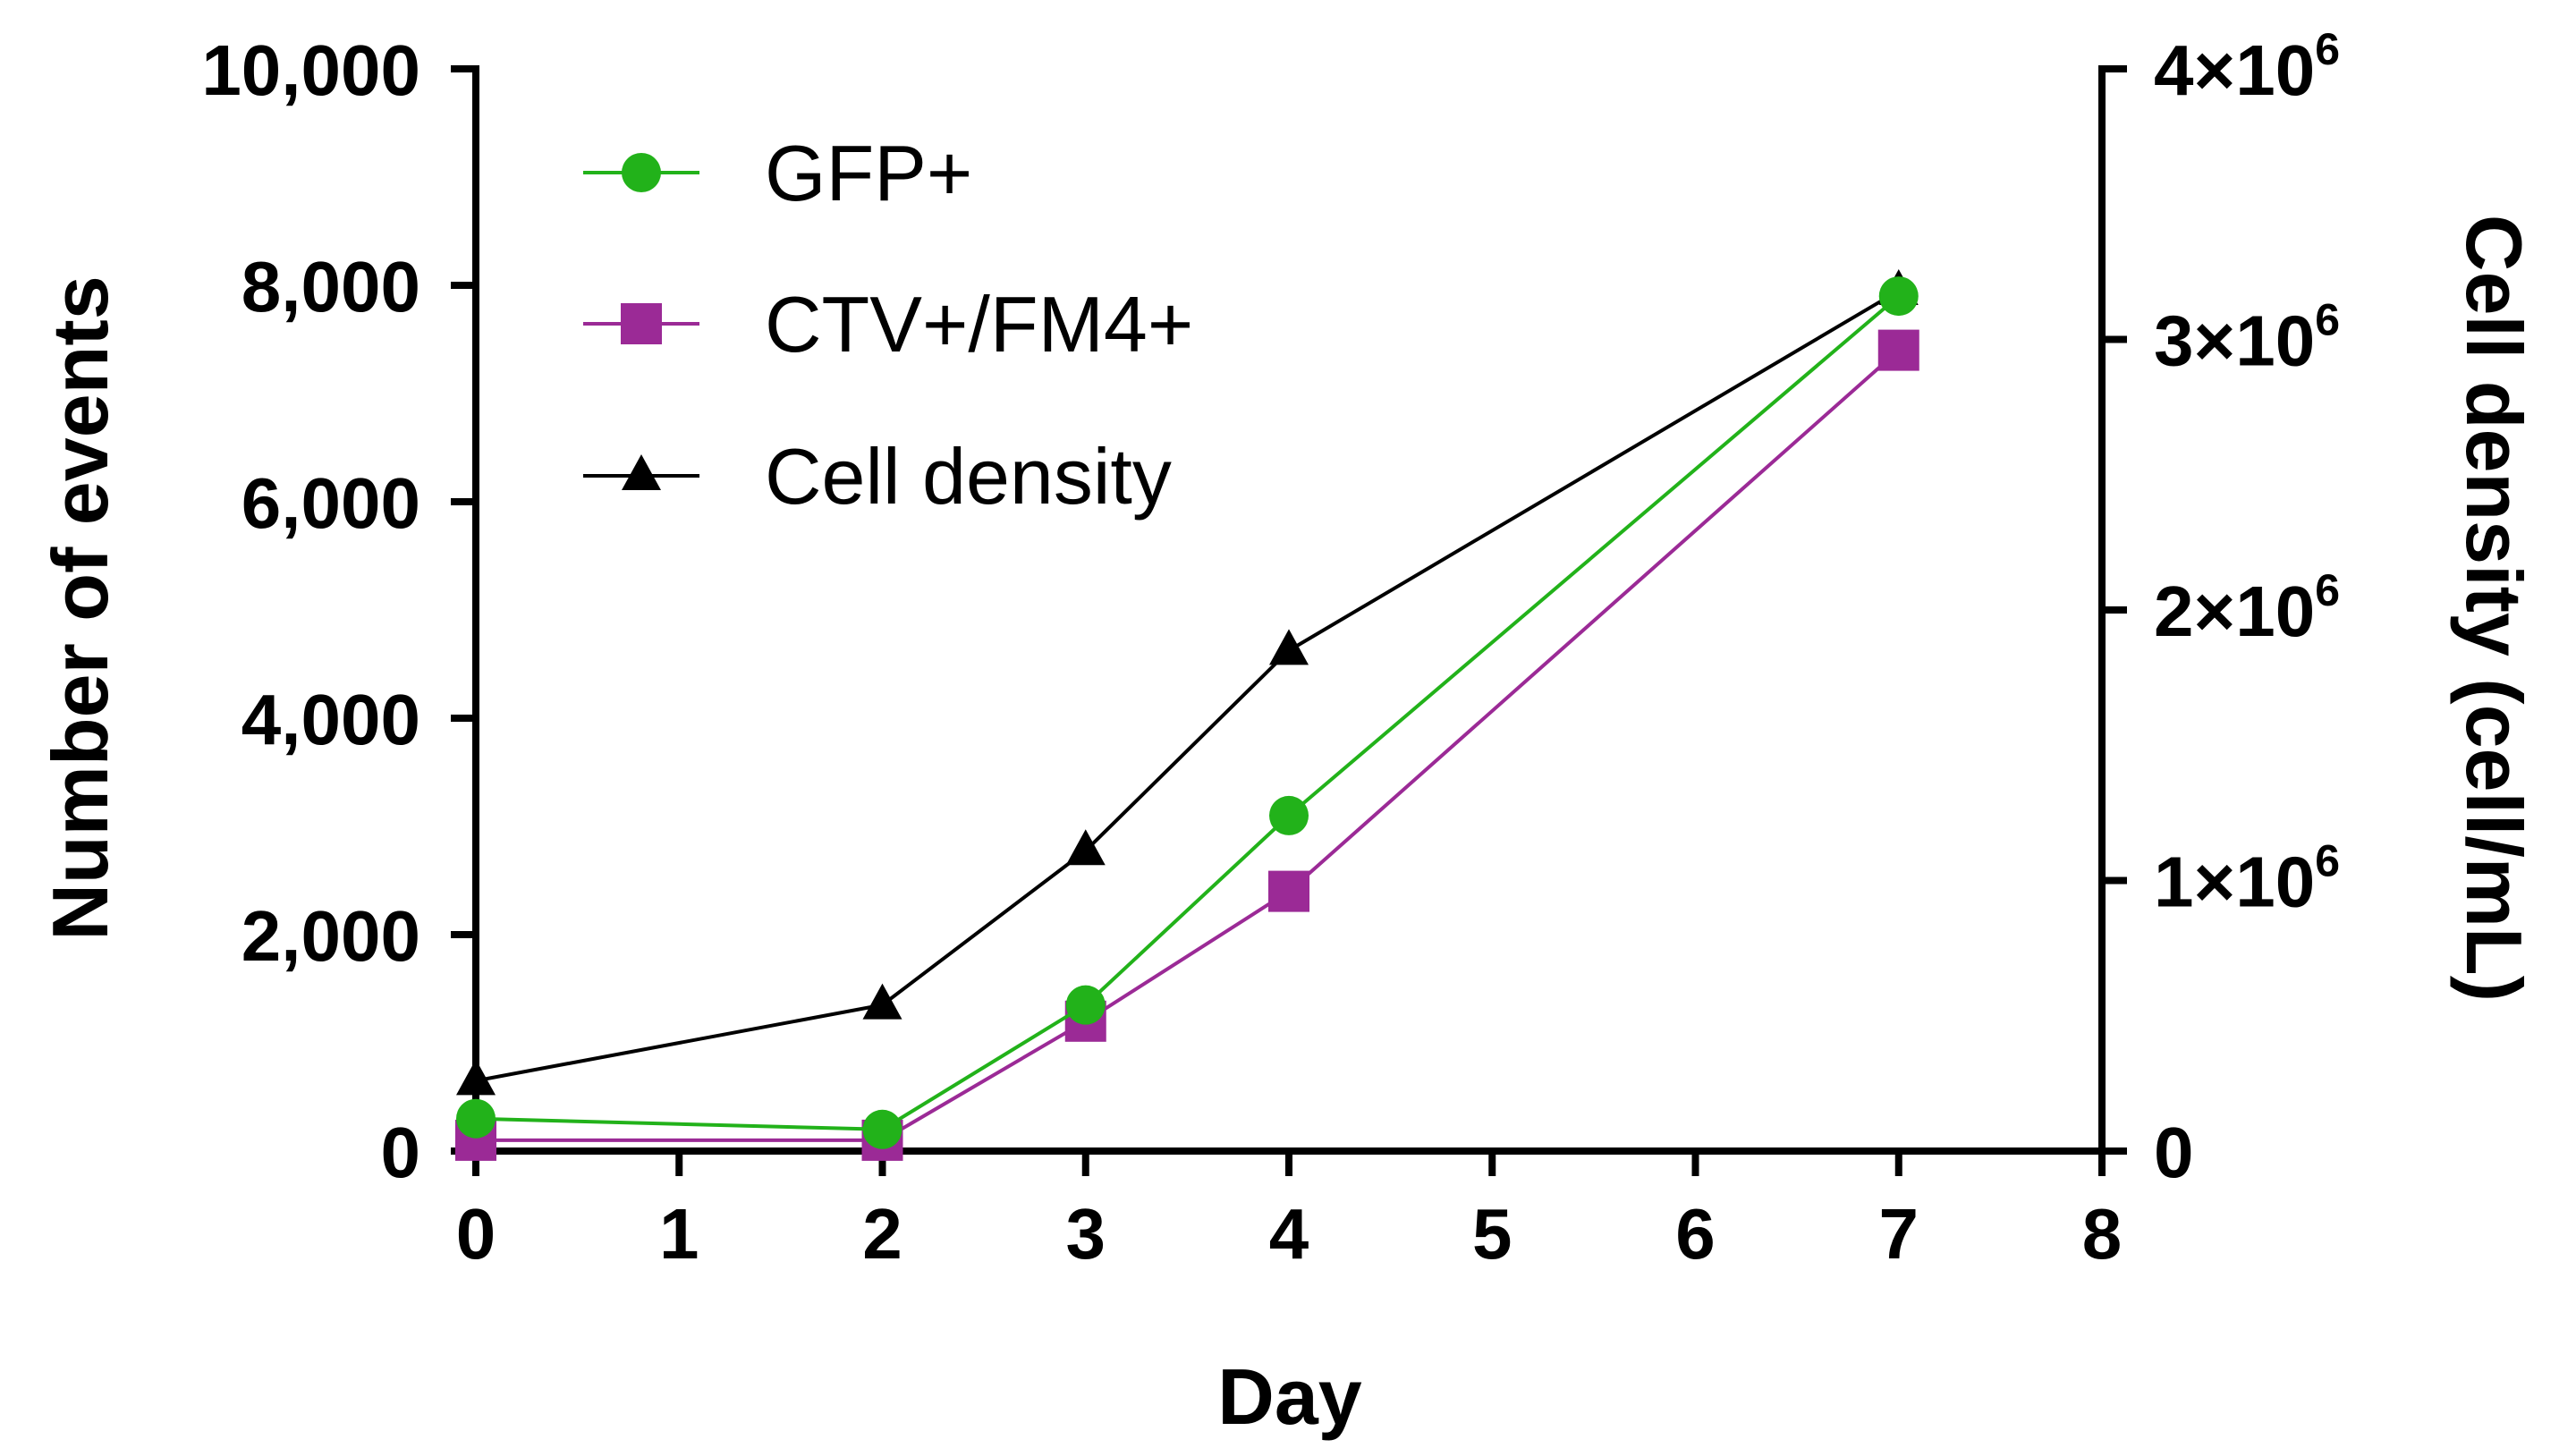 Image resolution: width=2576 pixels, height=1448 pixels. What do you see at coordinates (476, 1234) in the screenshot?
I see `x-tick-label: 0` at bounding box center [476, 1234].